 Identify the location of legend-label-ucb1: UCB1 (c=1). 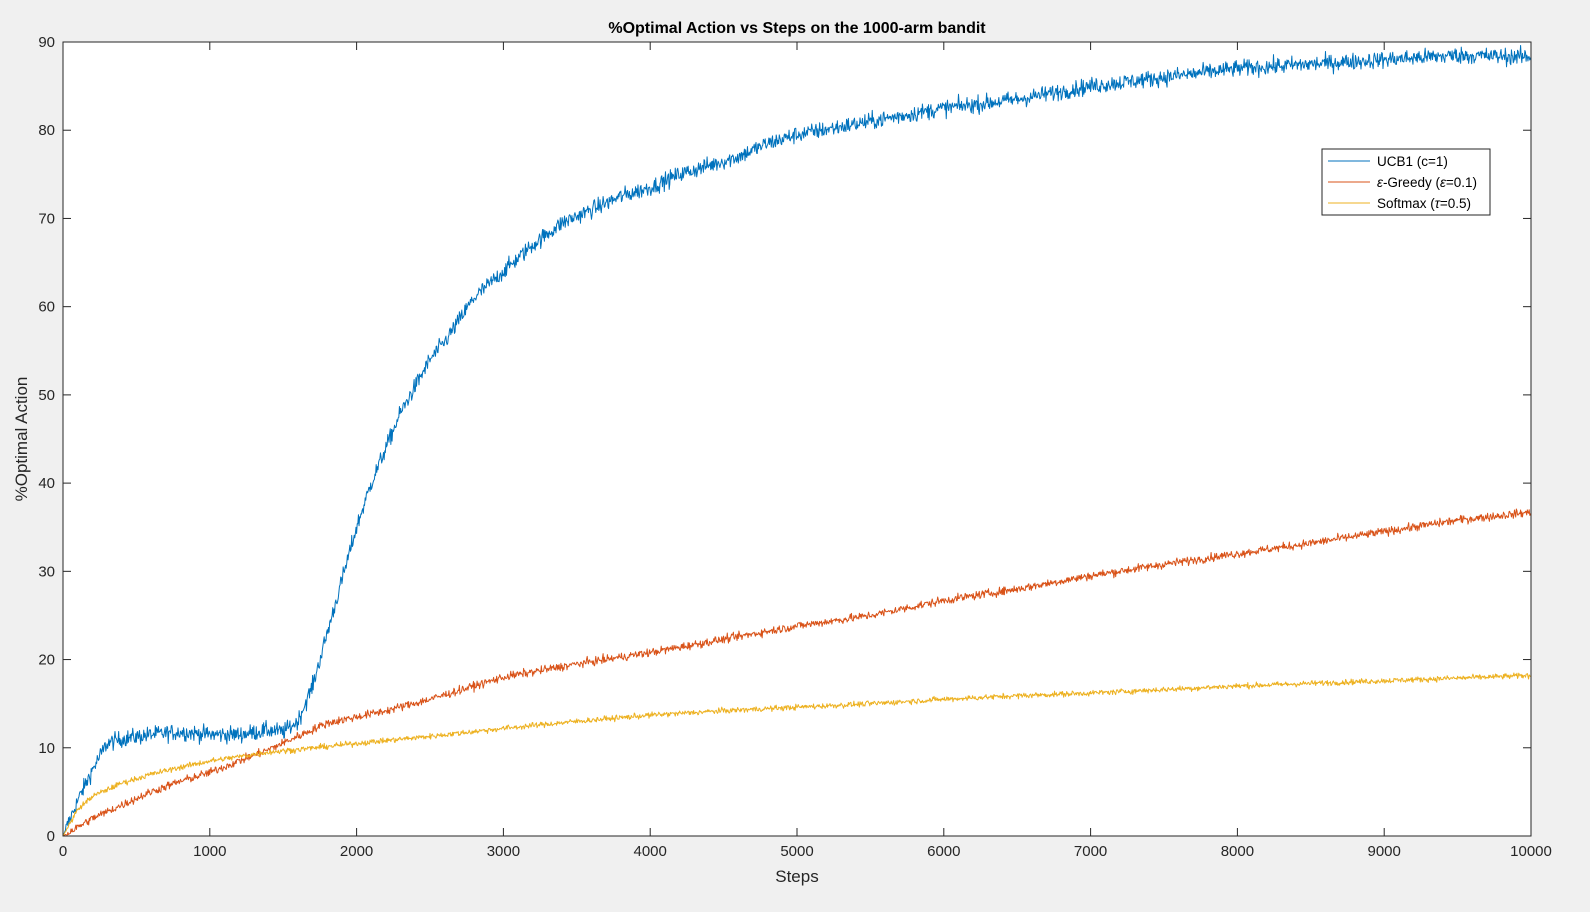
(1412, 161).